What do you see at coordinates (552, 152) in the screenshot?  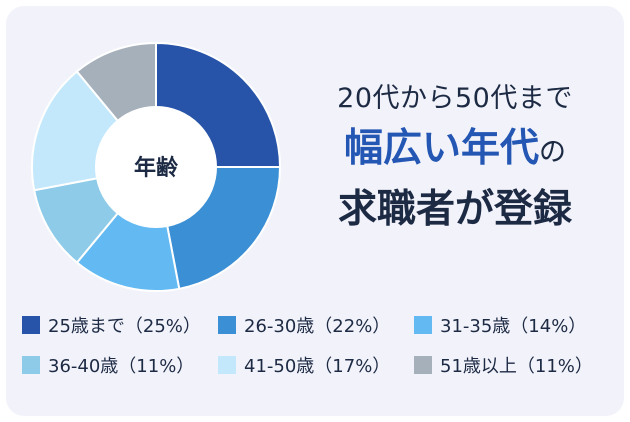 I see `headline-suffix: の` at bounding box center [552, 152].